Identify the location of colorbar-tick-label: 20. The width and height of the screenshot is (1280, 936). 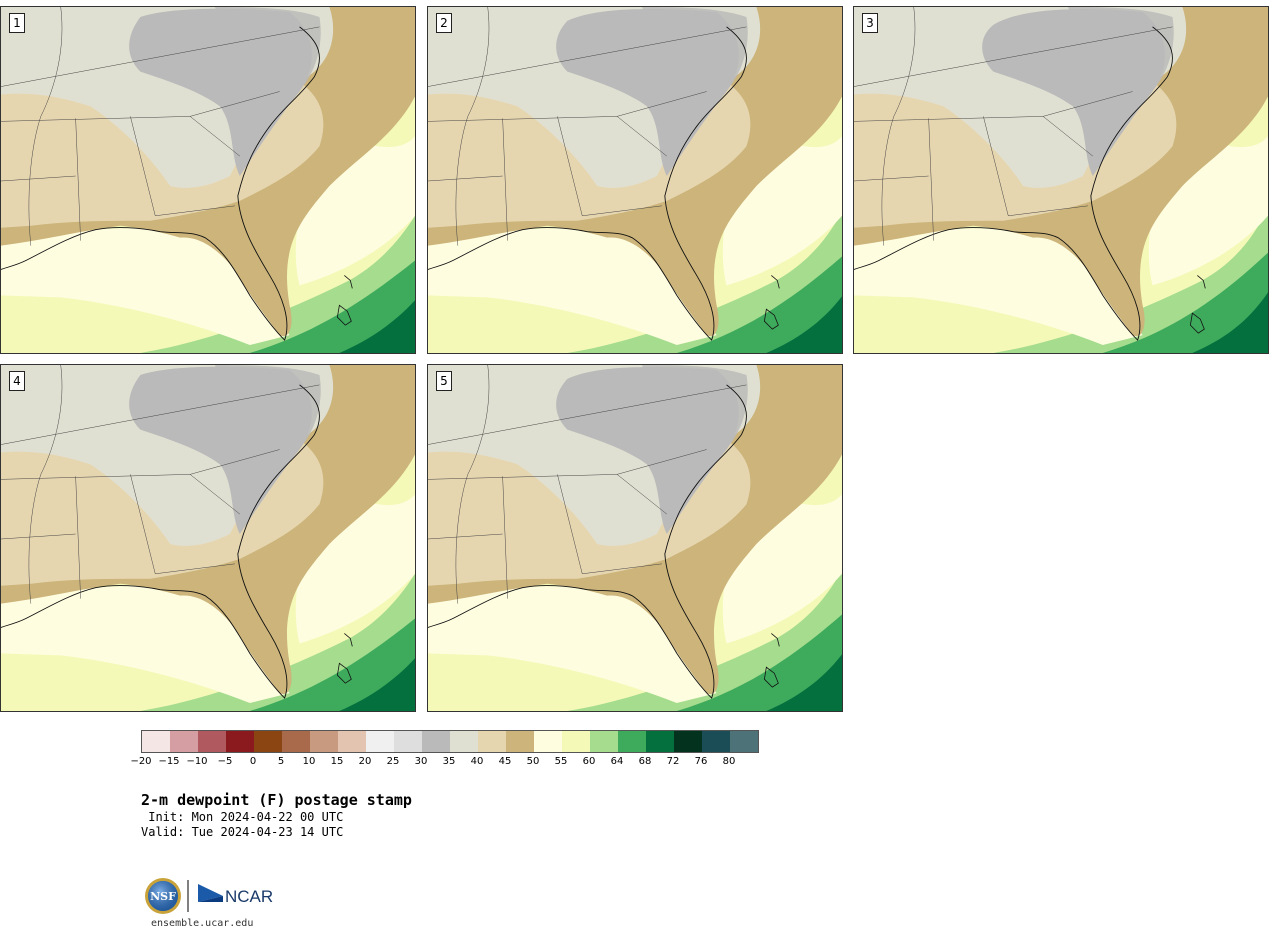
(365, 761).